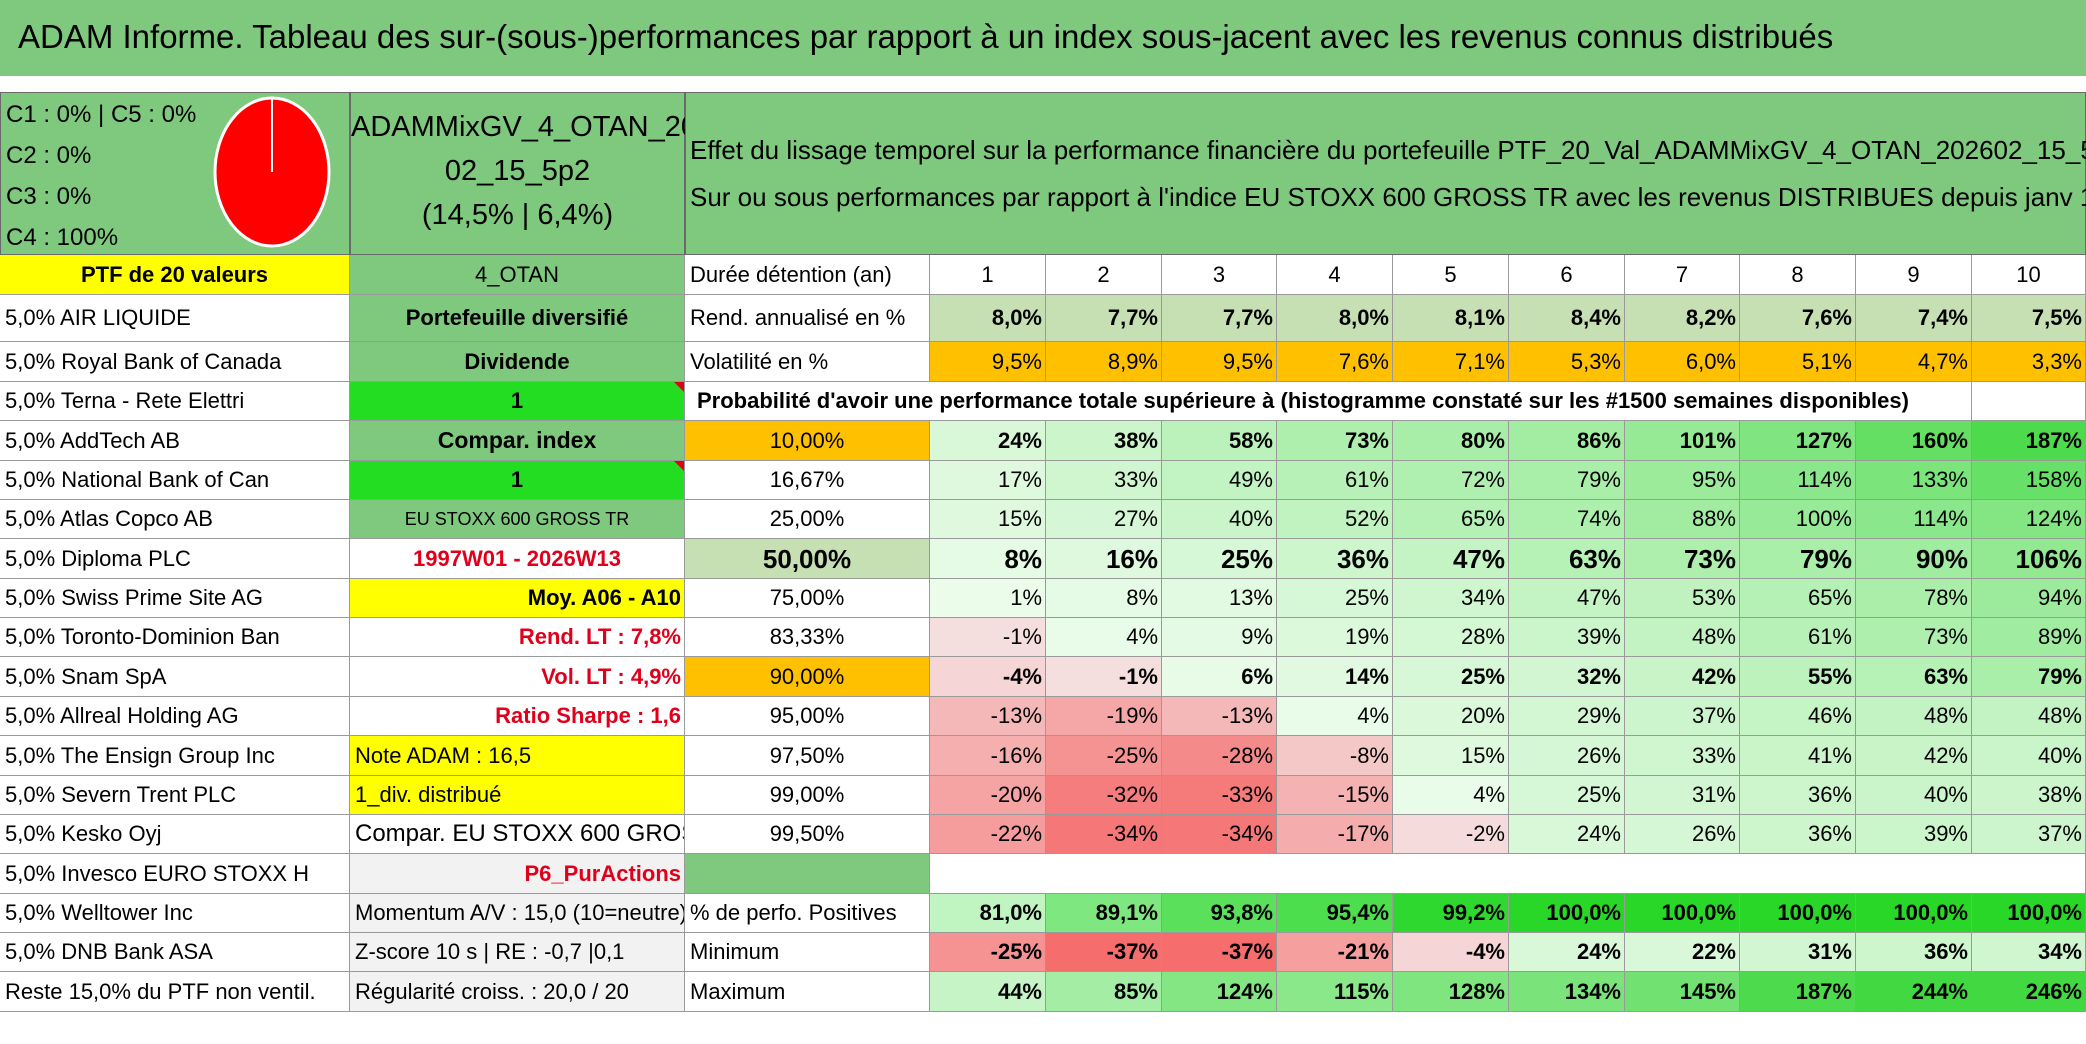 Image resolution: width=2086 pixels, height=1044 pixels. I want to click on percentile-value: 187%, so click(2029, 441).